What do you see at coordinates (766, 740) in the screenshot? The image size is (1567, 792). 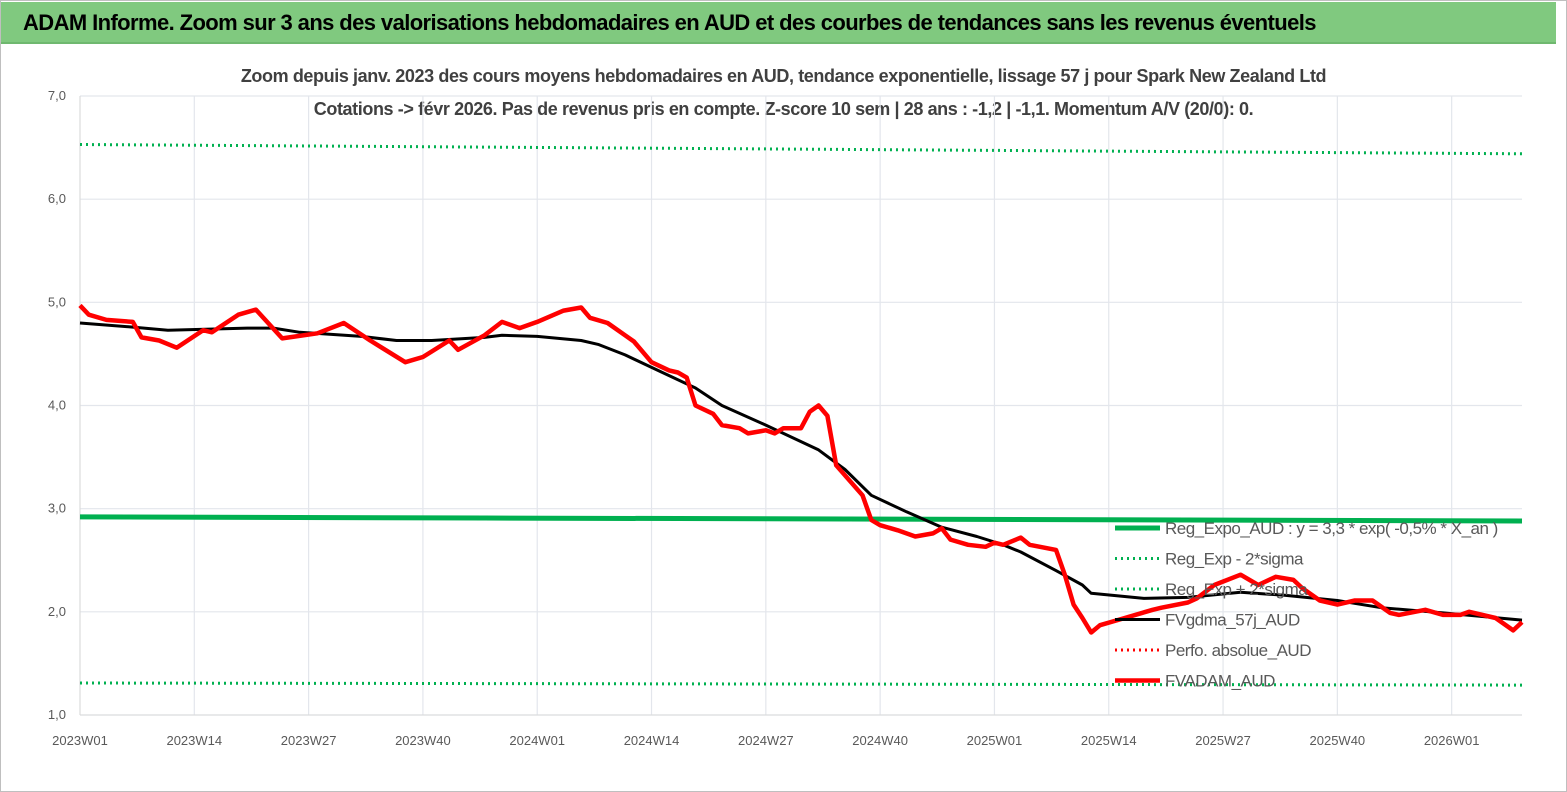 I see `x-tick-label: 2024W27` at bounding box center [766, 740].